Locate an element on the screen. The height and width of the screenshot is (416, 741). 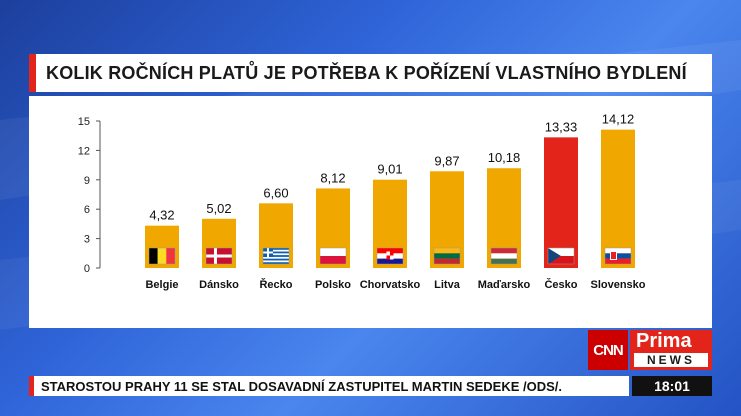
data-label: 14,12 is located at coordinates (618, 119).